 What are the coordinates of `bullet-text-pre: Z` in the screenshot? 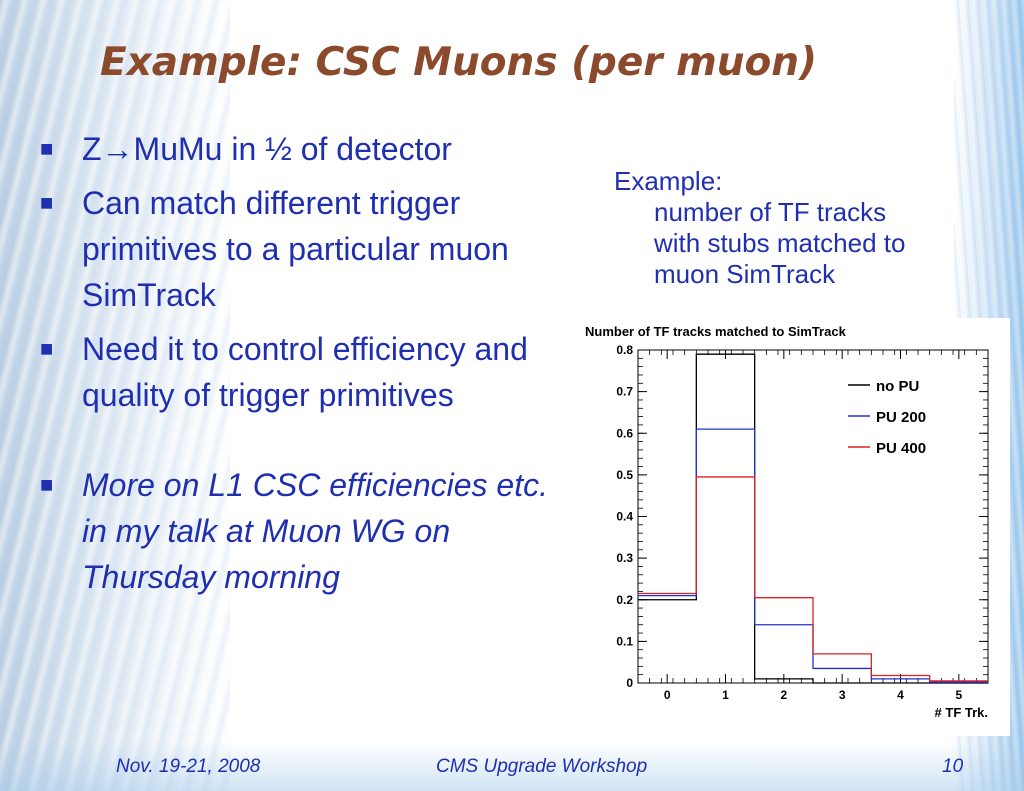 It's located at (92, 149).